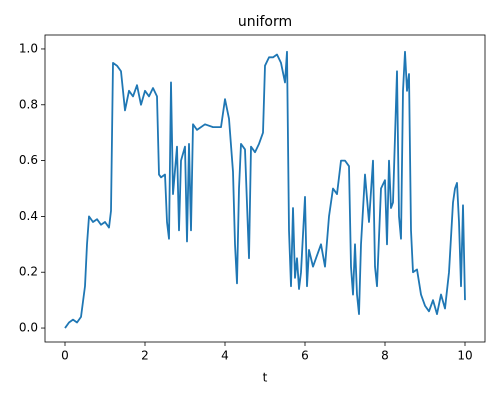  I want to click on y-tick-label: 0.4, so click(28, 216).